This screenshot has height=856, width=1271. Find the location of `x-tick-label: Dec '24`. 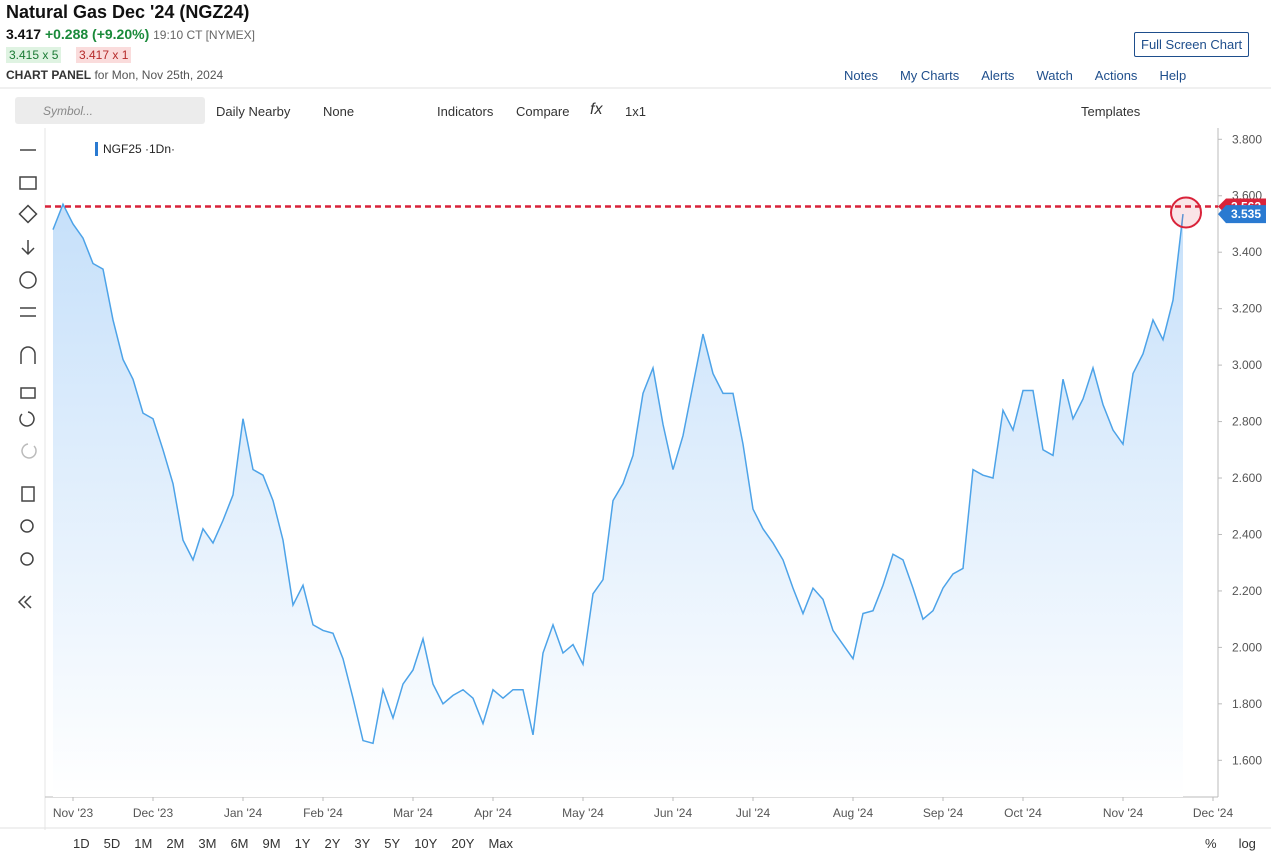

x-tick-label: Dec '24 is located at coordinates (1213, 813).